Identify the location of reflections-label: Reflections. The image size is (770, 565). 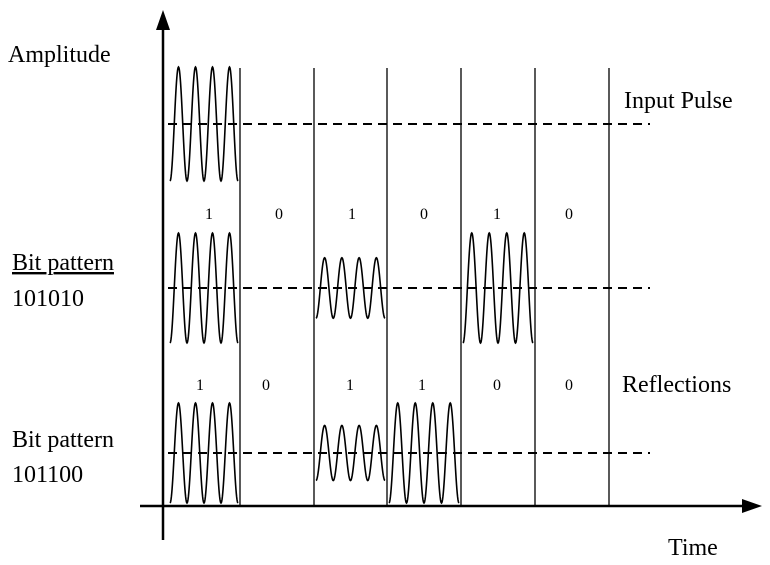
(676, 385).